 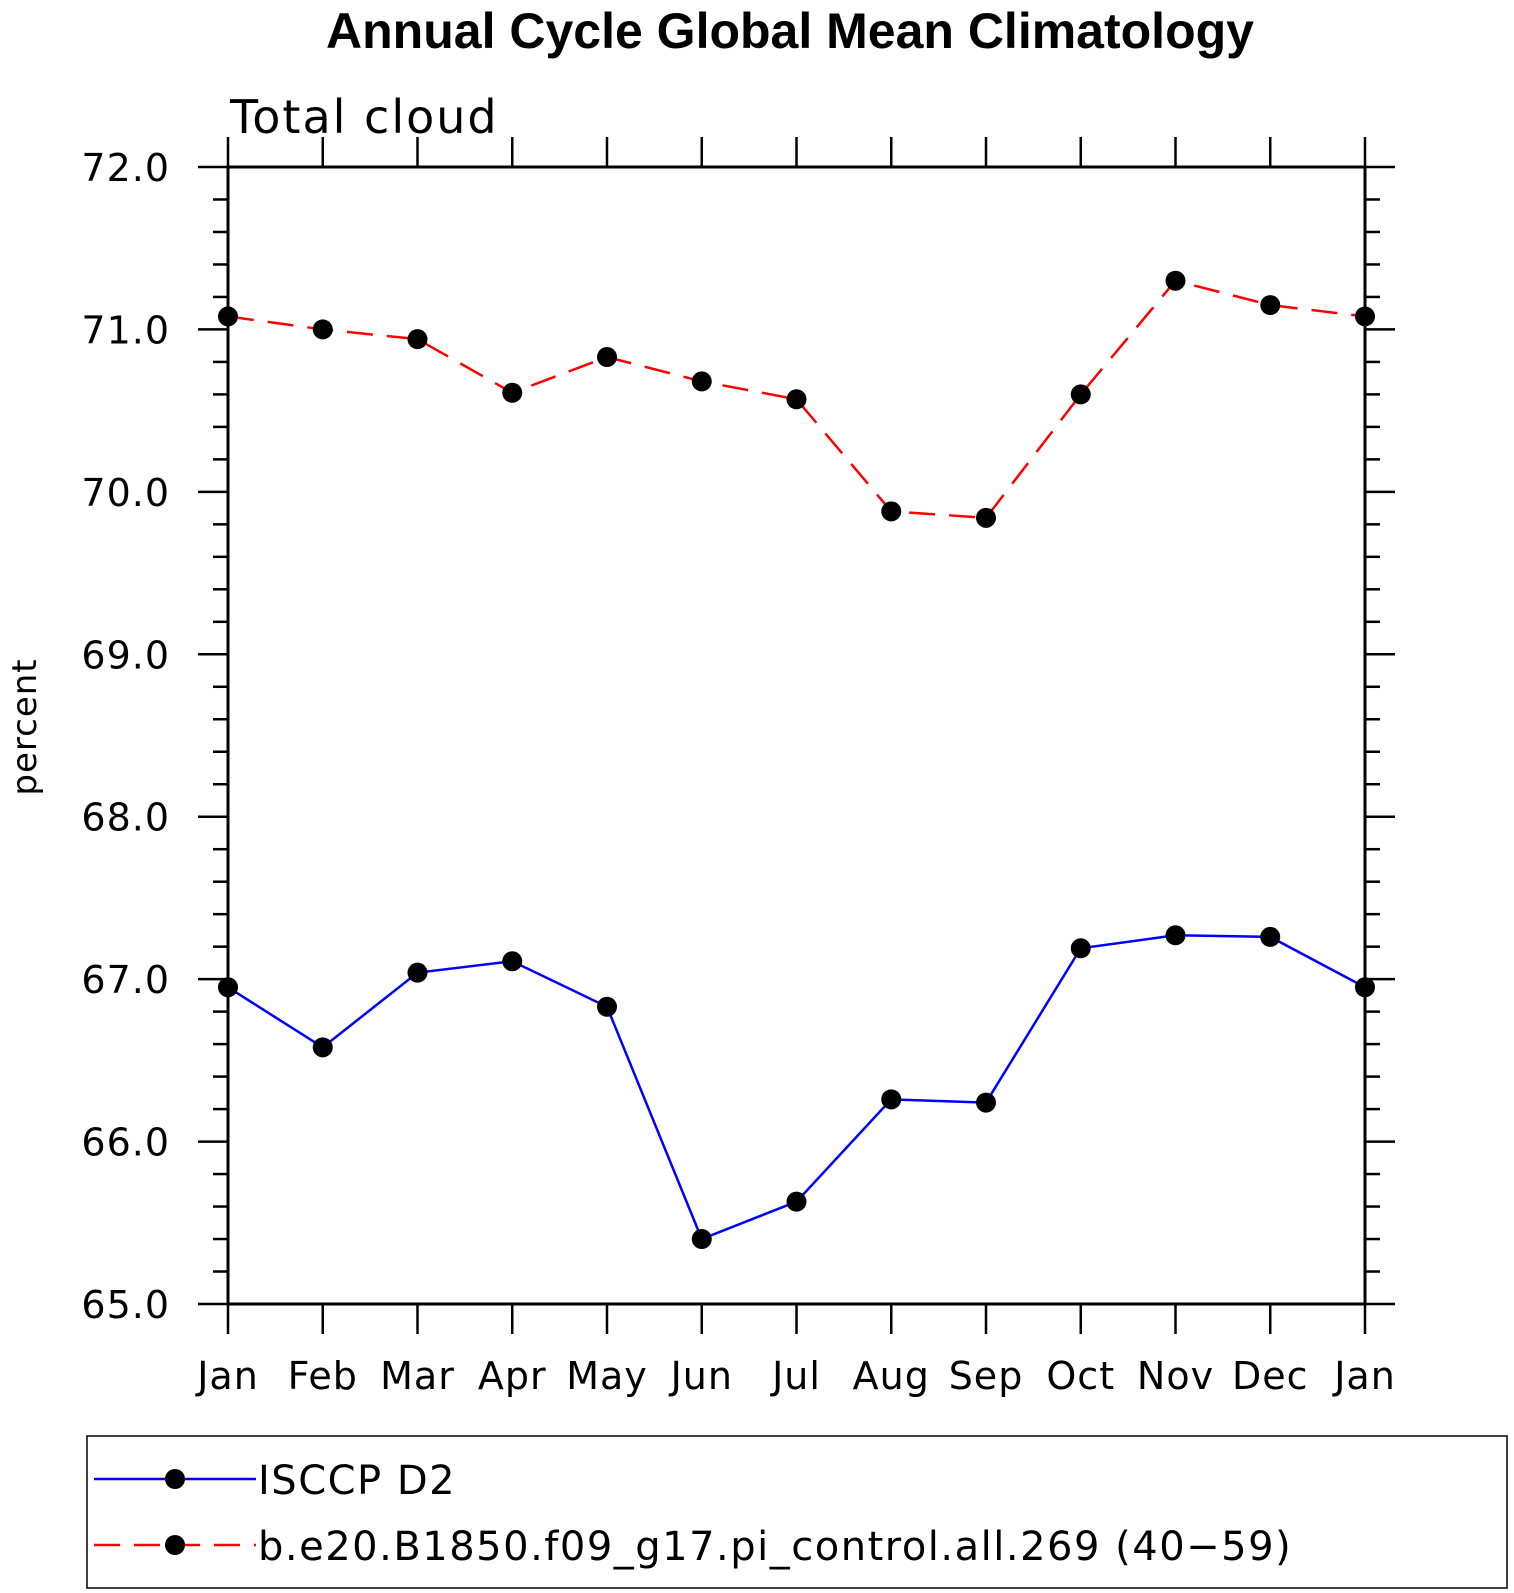 I want to click on y-tick-label: 66.0, so click(x=125, y=1143).